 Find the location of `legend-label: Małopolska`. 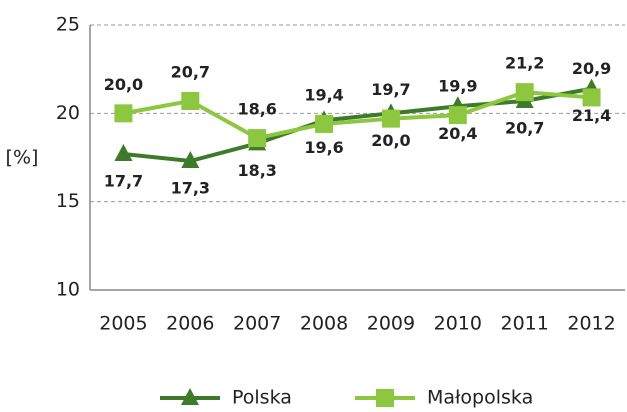

legend-label: Małopolska is located at coordinates (480, 398).